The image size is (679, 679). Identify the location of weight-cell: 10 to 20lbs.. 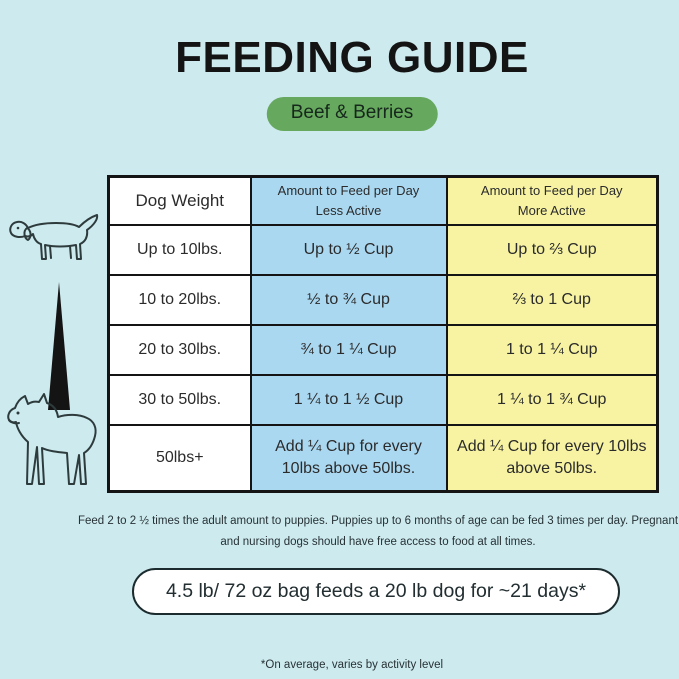
(179, 299).